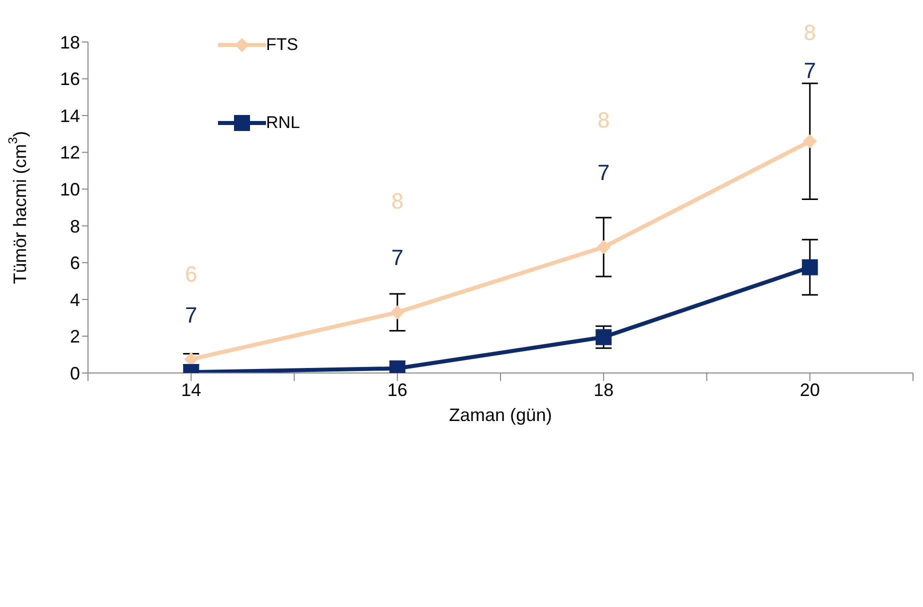 The image size is (923, 607). I want to click on annotation: 6, so click(191, 274).